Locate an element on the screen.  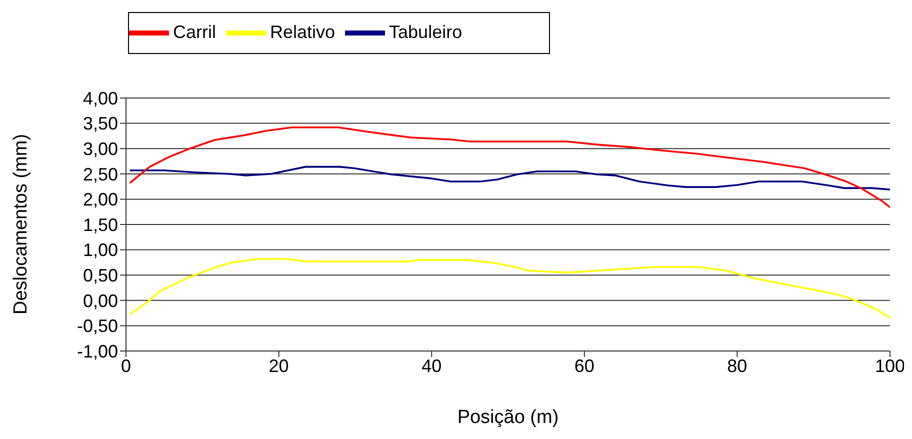
x-axis-title: Posição (m) is located at coordinates (508, 417).